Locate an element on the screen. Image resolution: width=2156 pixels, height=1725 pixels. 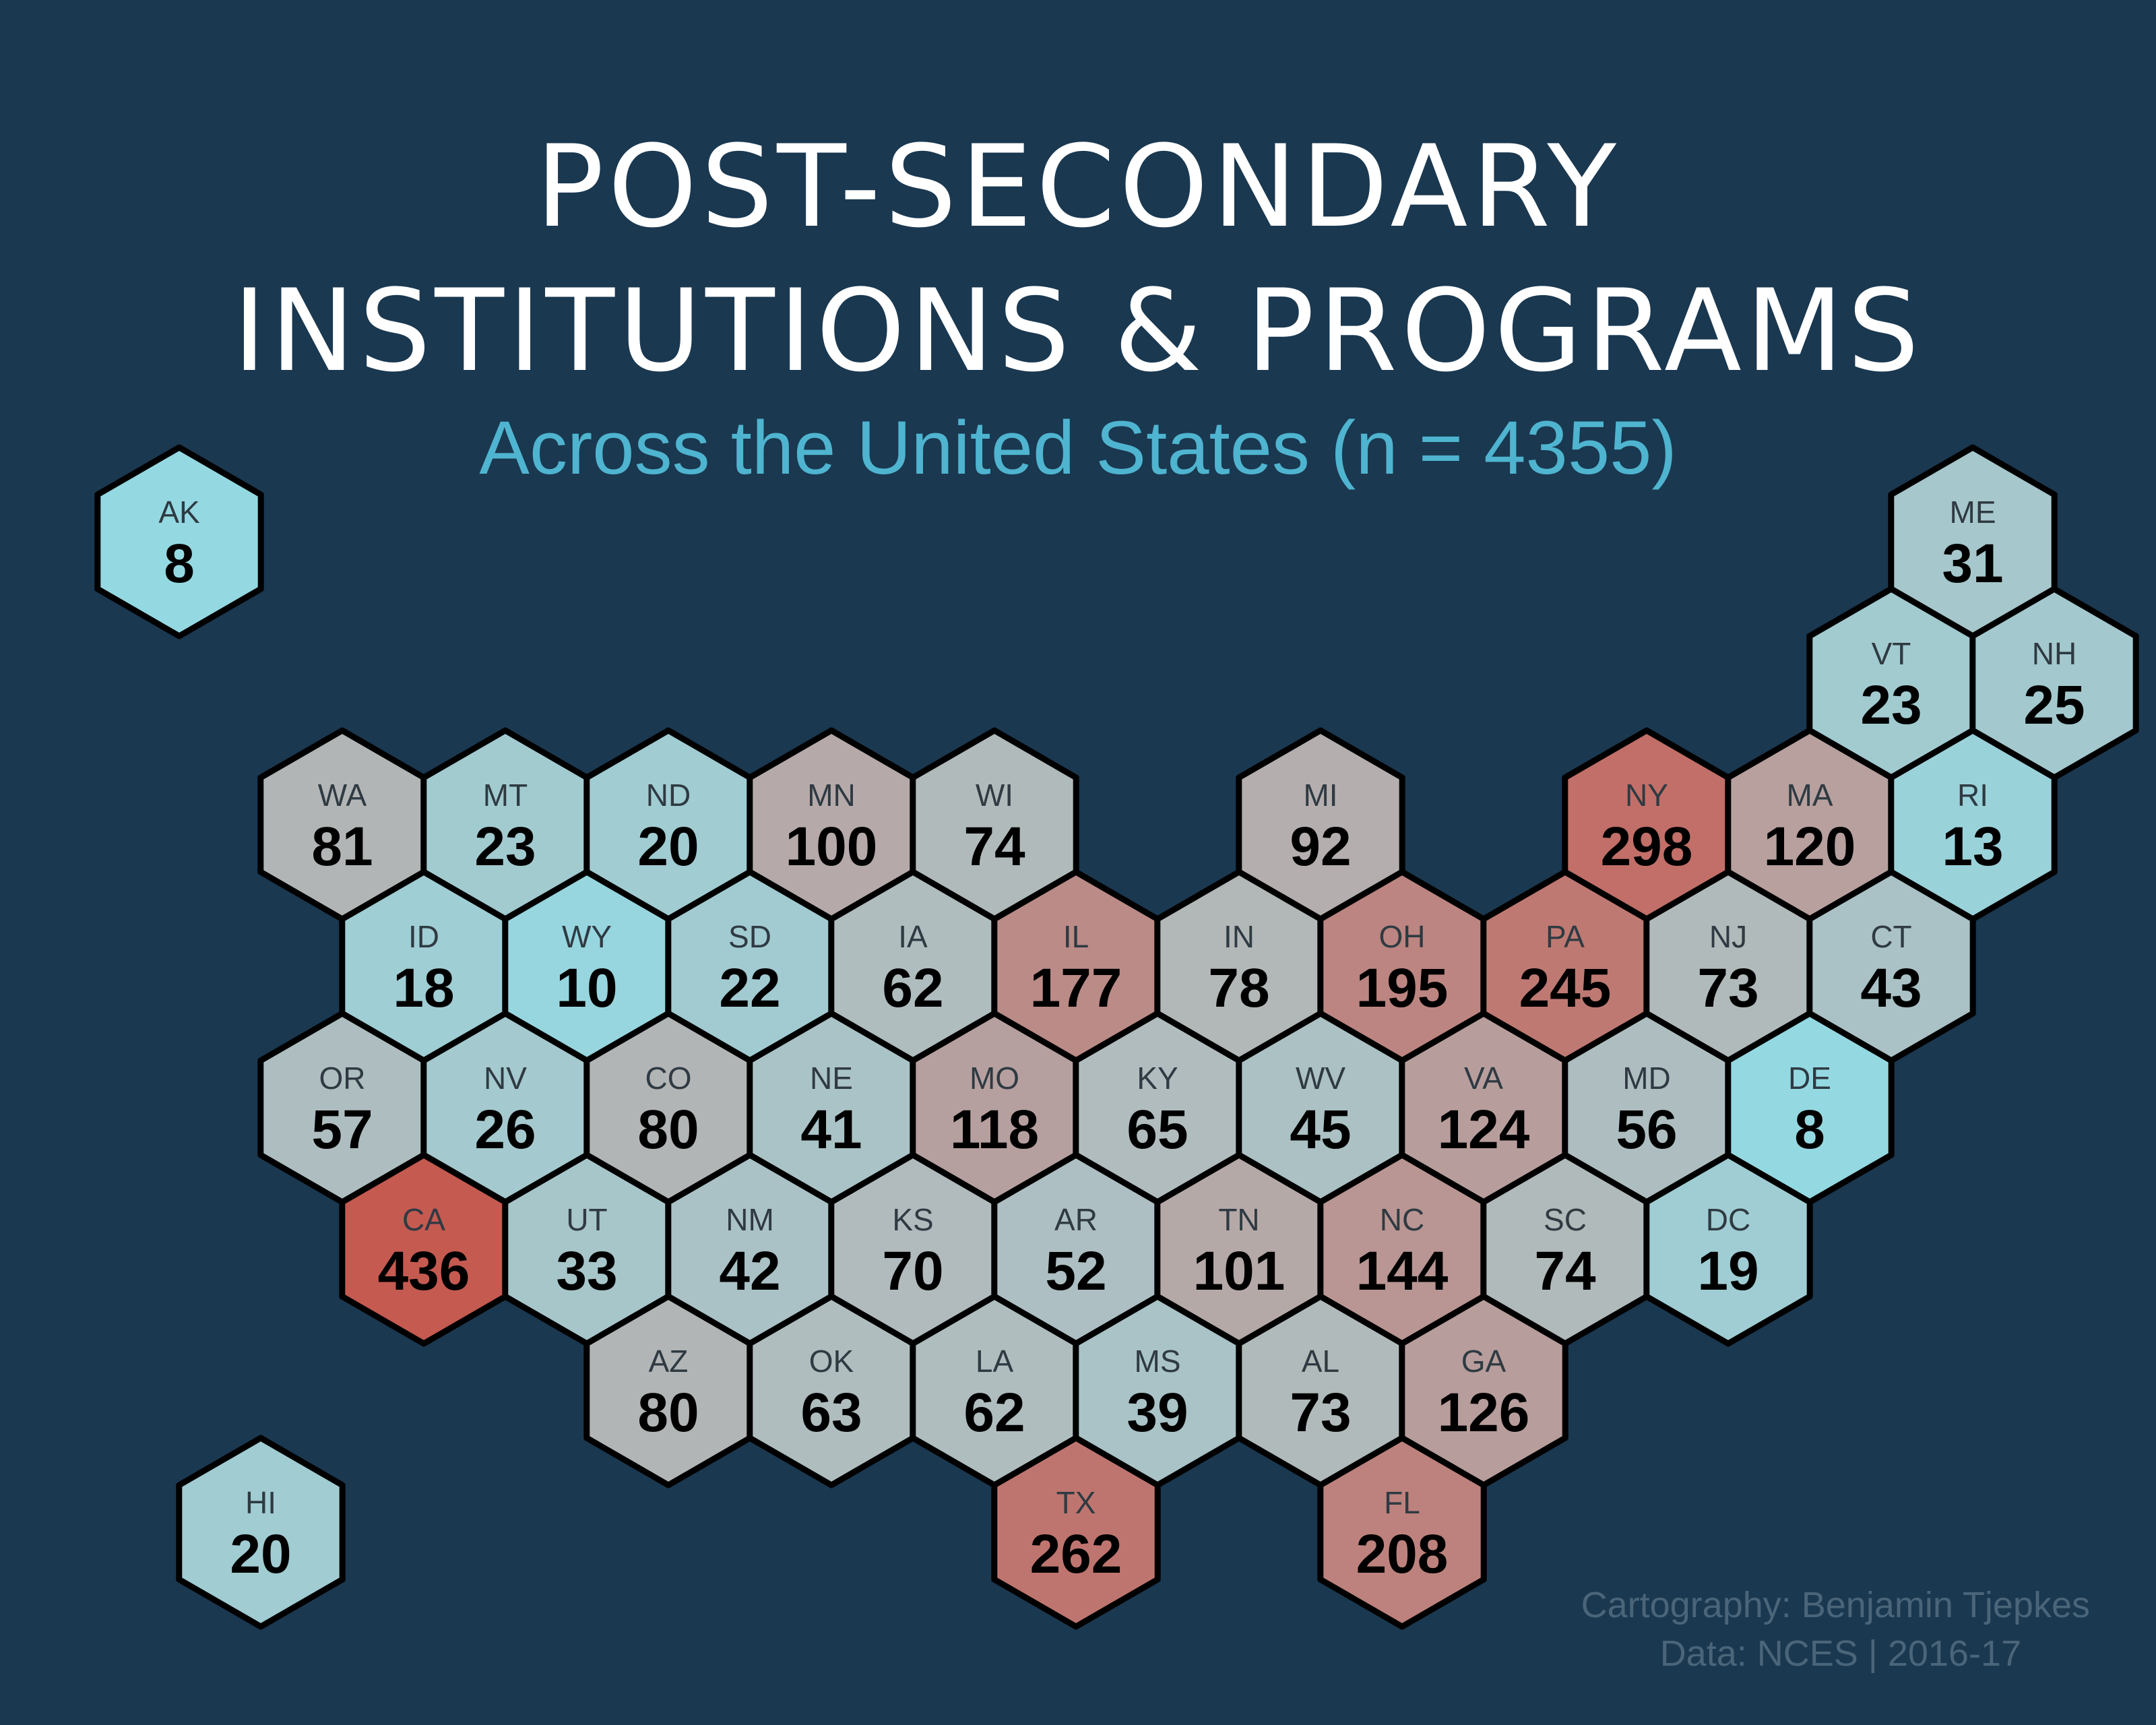
state-hex-sd: SD 22 is located at coordinates (750, 967).